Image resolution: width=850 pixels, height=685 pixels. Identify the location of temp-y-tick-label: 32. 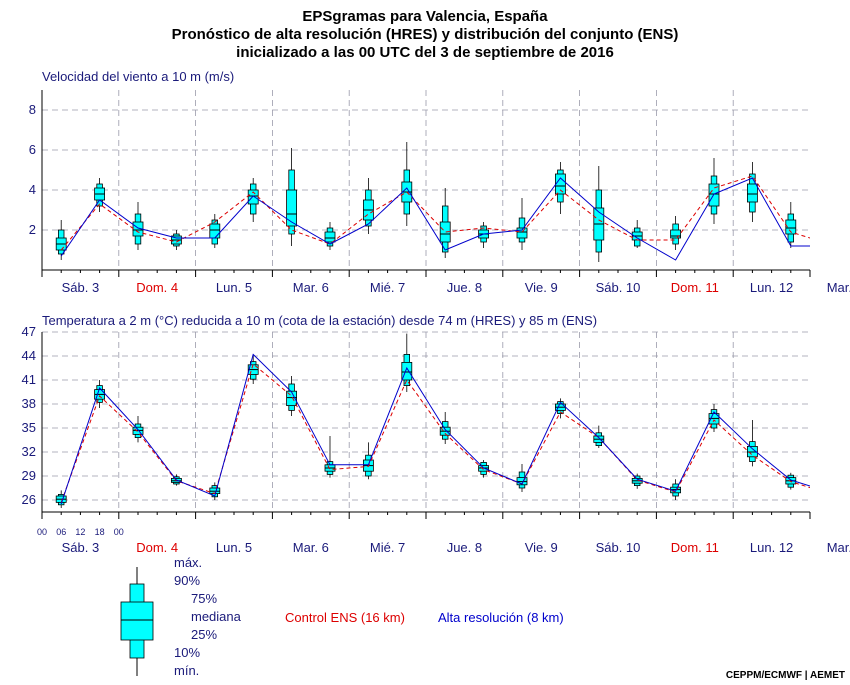
(29, 451).